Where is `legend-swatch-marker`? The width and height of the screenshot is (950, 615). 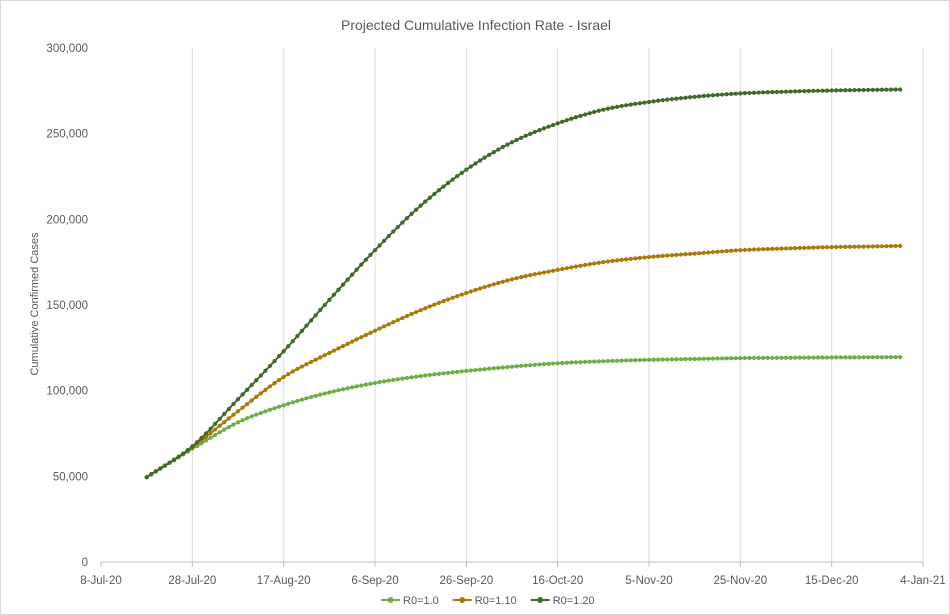
legend-swatch-marker is located at coordinates (390, 600).